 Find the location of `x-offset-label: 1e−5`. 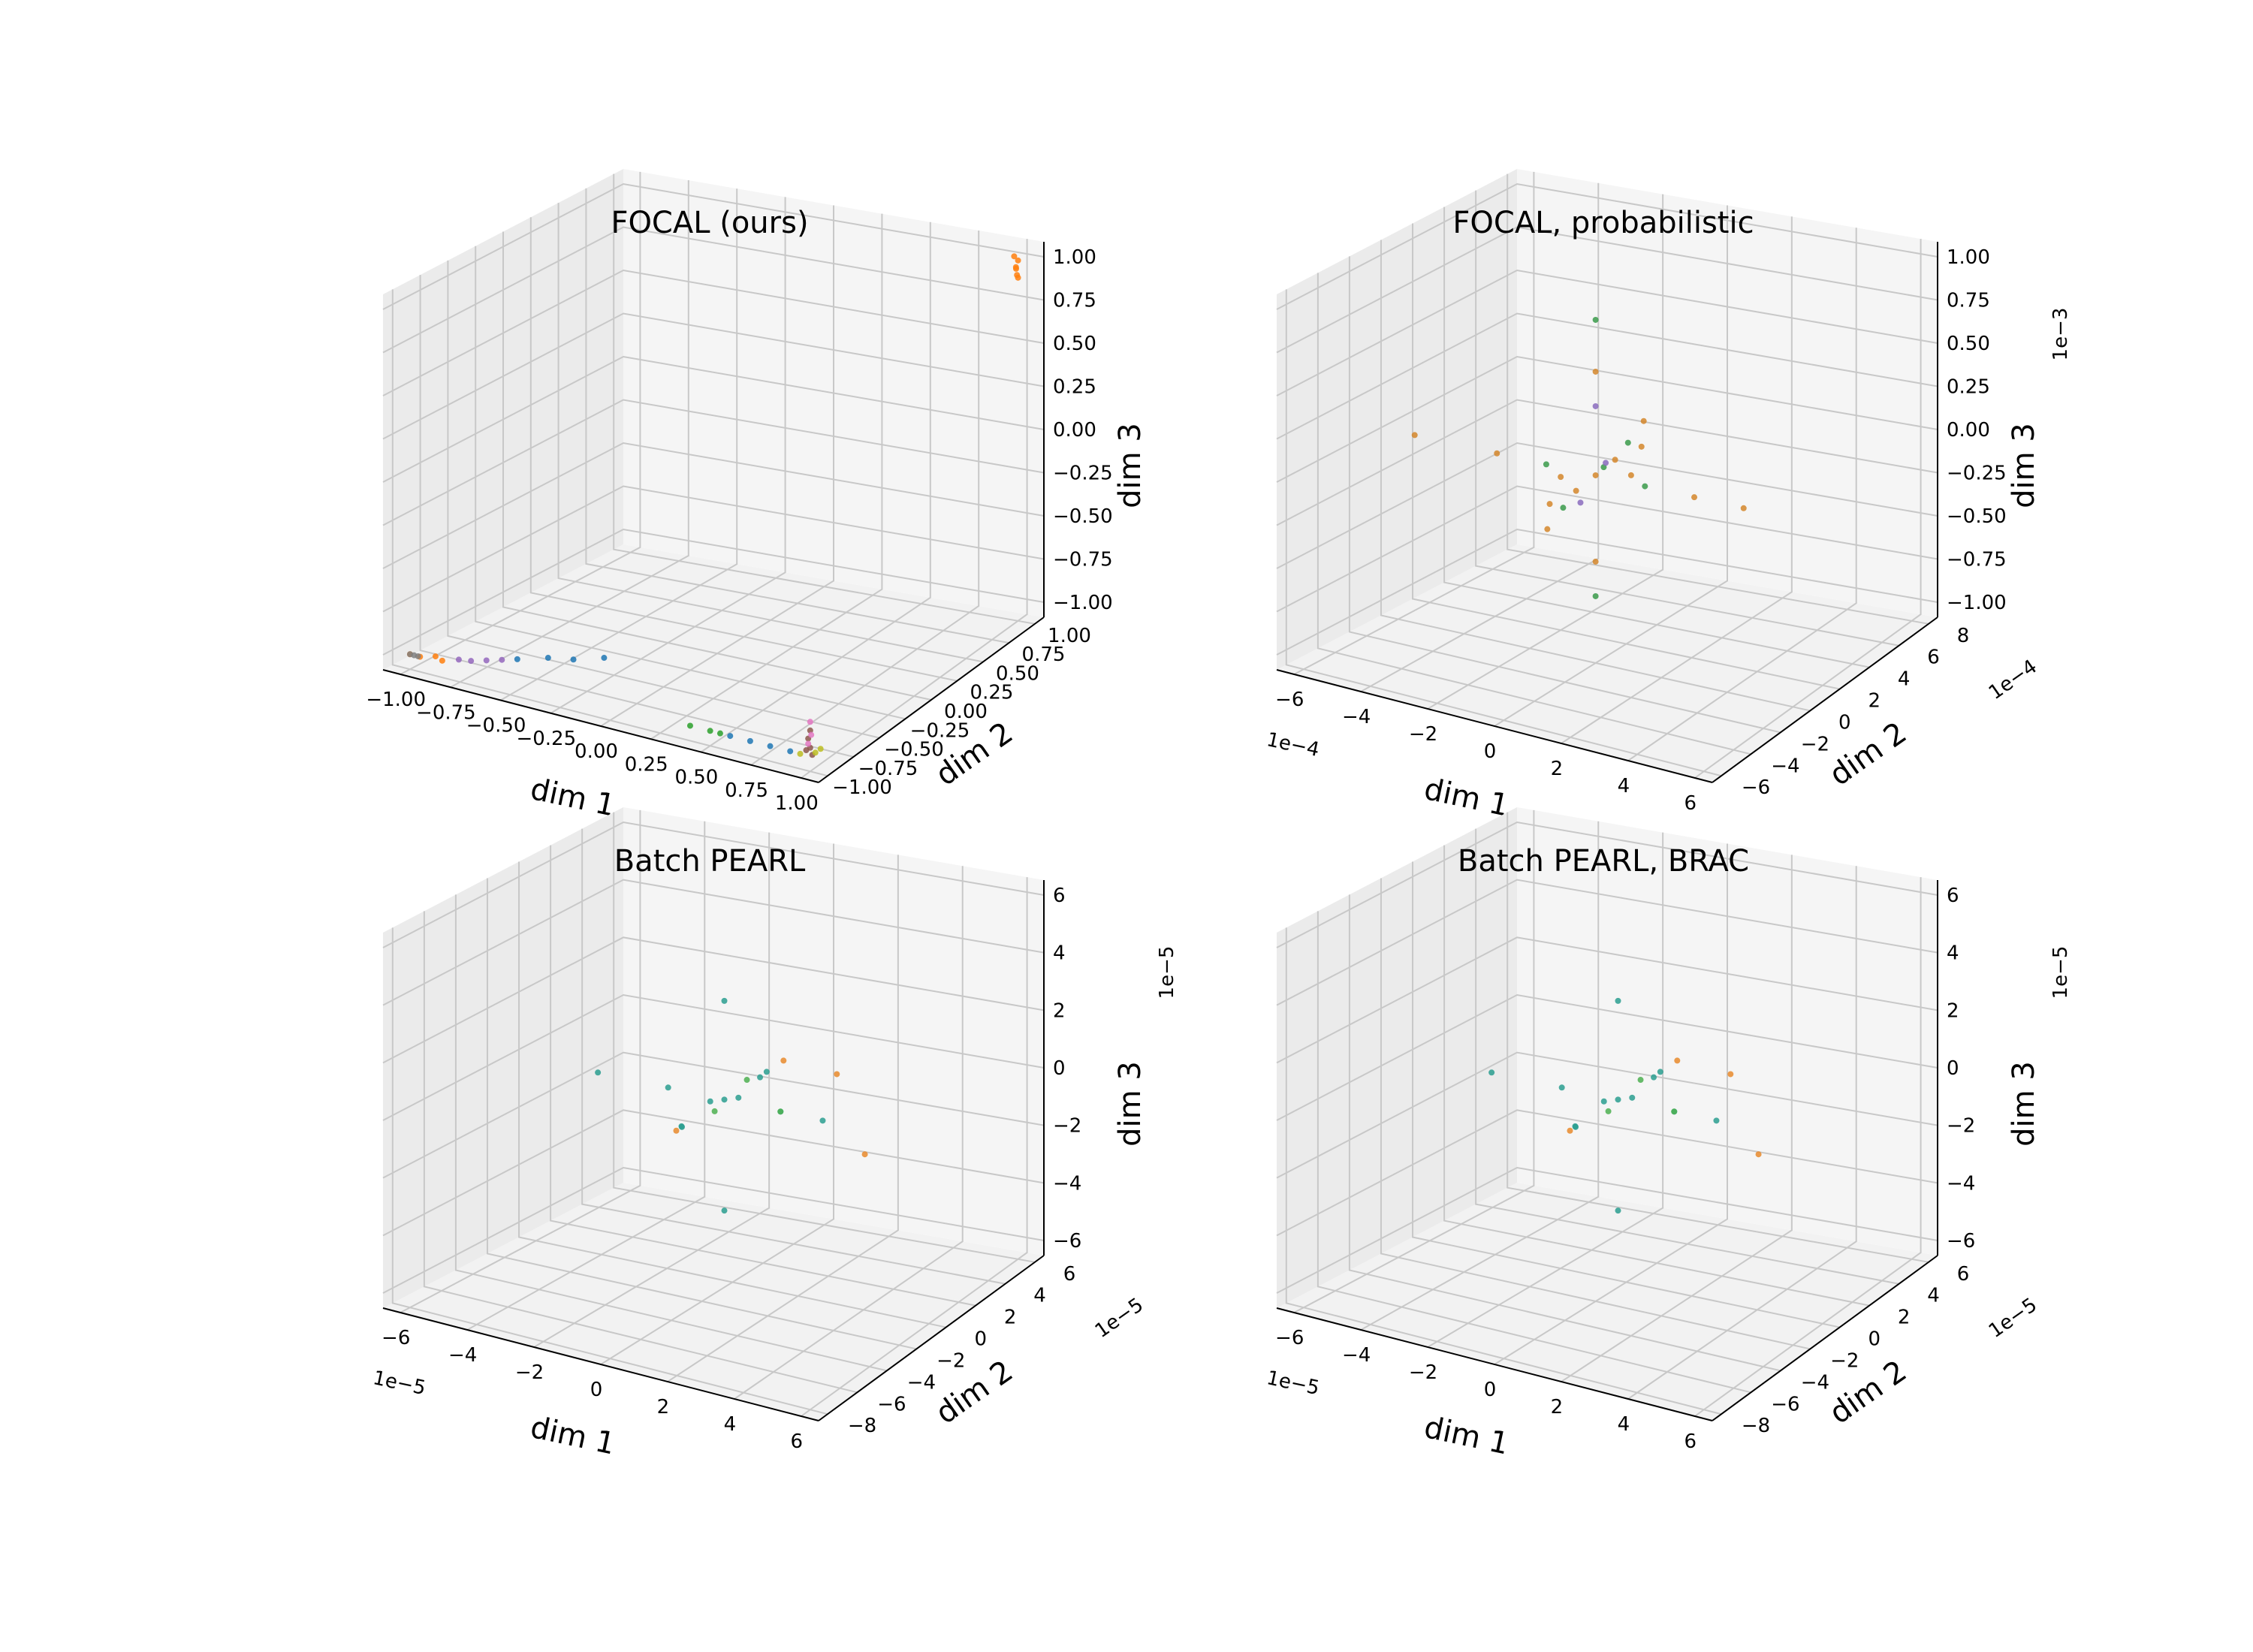

x-offset-label: 1e−5 is located at coordinates (400, 1383).